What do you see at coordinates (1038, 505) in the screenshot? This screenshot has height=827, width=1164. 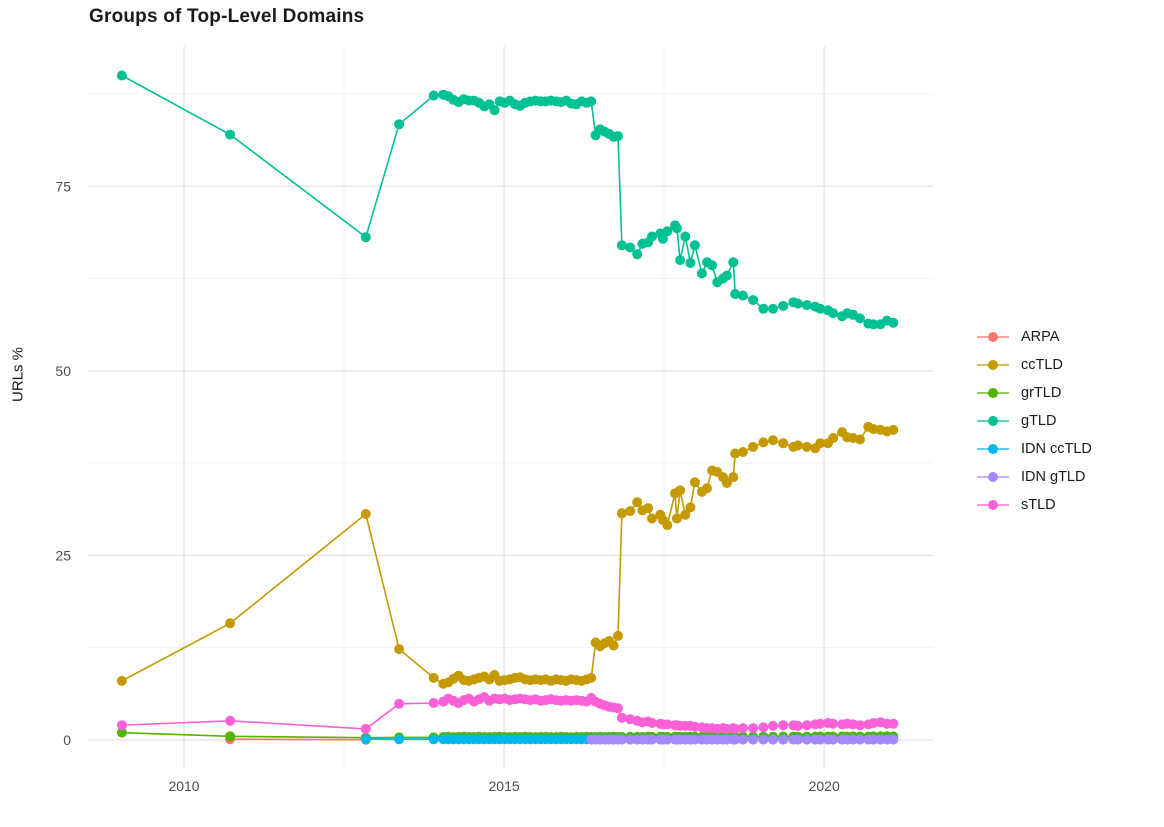 I see `legend-item-label: sTLD` at bounding box center [1038, 505].